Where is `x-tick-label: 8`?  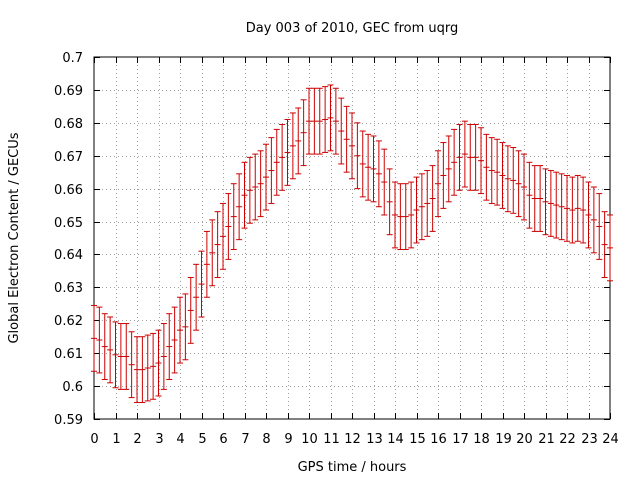 x-tick-label: 8 is located at coordinates (266, 439).